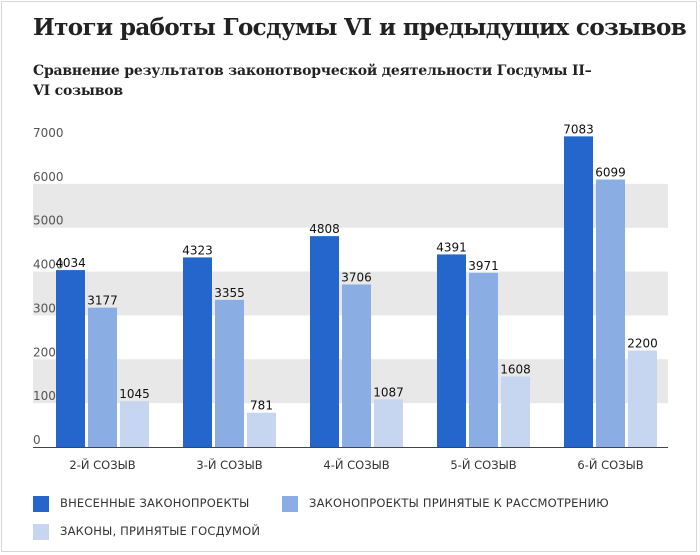 This screenshot has width=700, height=555. Describe the element at coordinates (102, 301) in the screenshot. I see `data-label: 3177` at that location.